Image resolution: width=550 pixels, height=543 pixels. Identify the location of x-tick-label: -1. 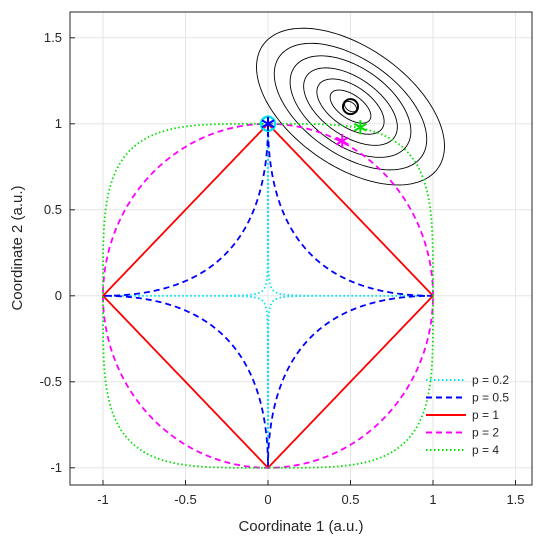
(103, 499).